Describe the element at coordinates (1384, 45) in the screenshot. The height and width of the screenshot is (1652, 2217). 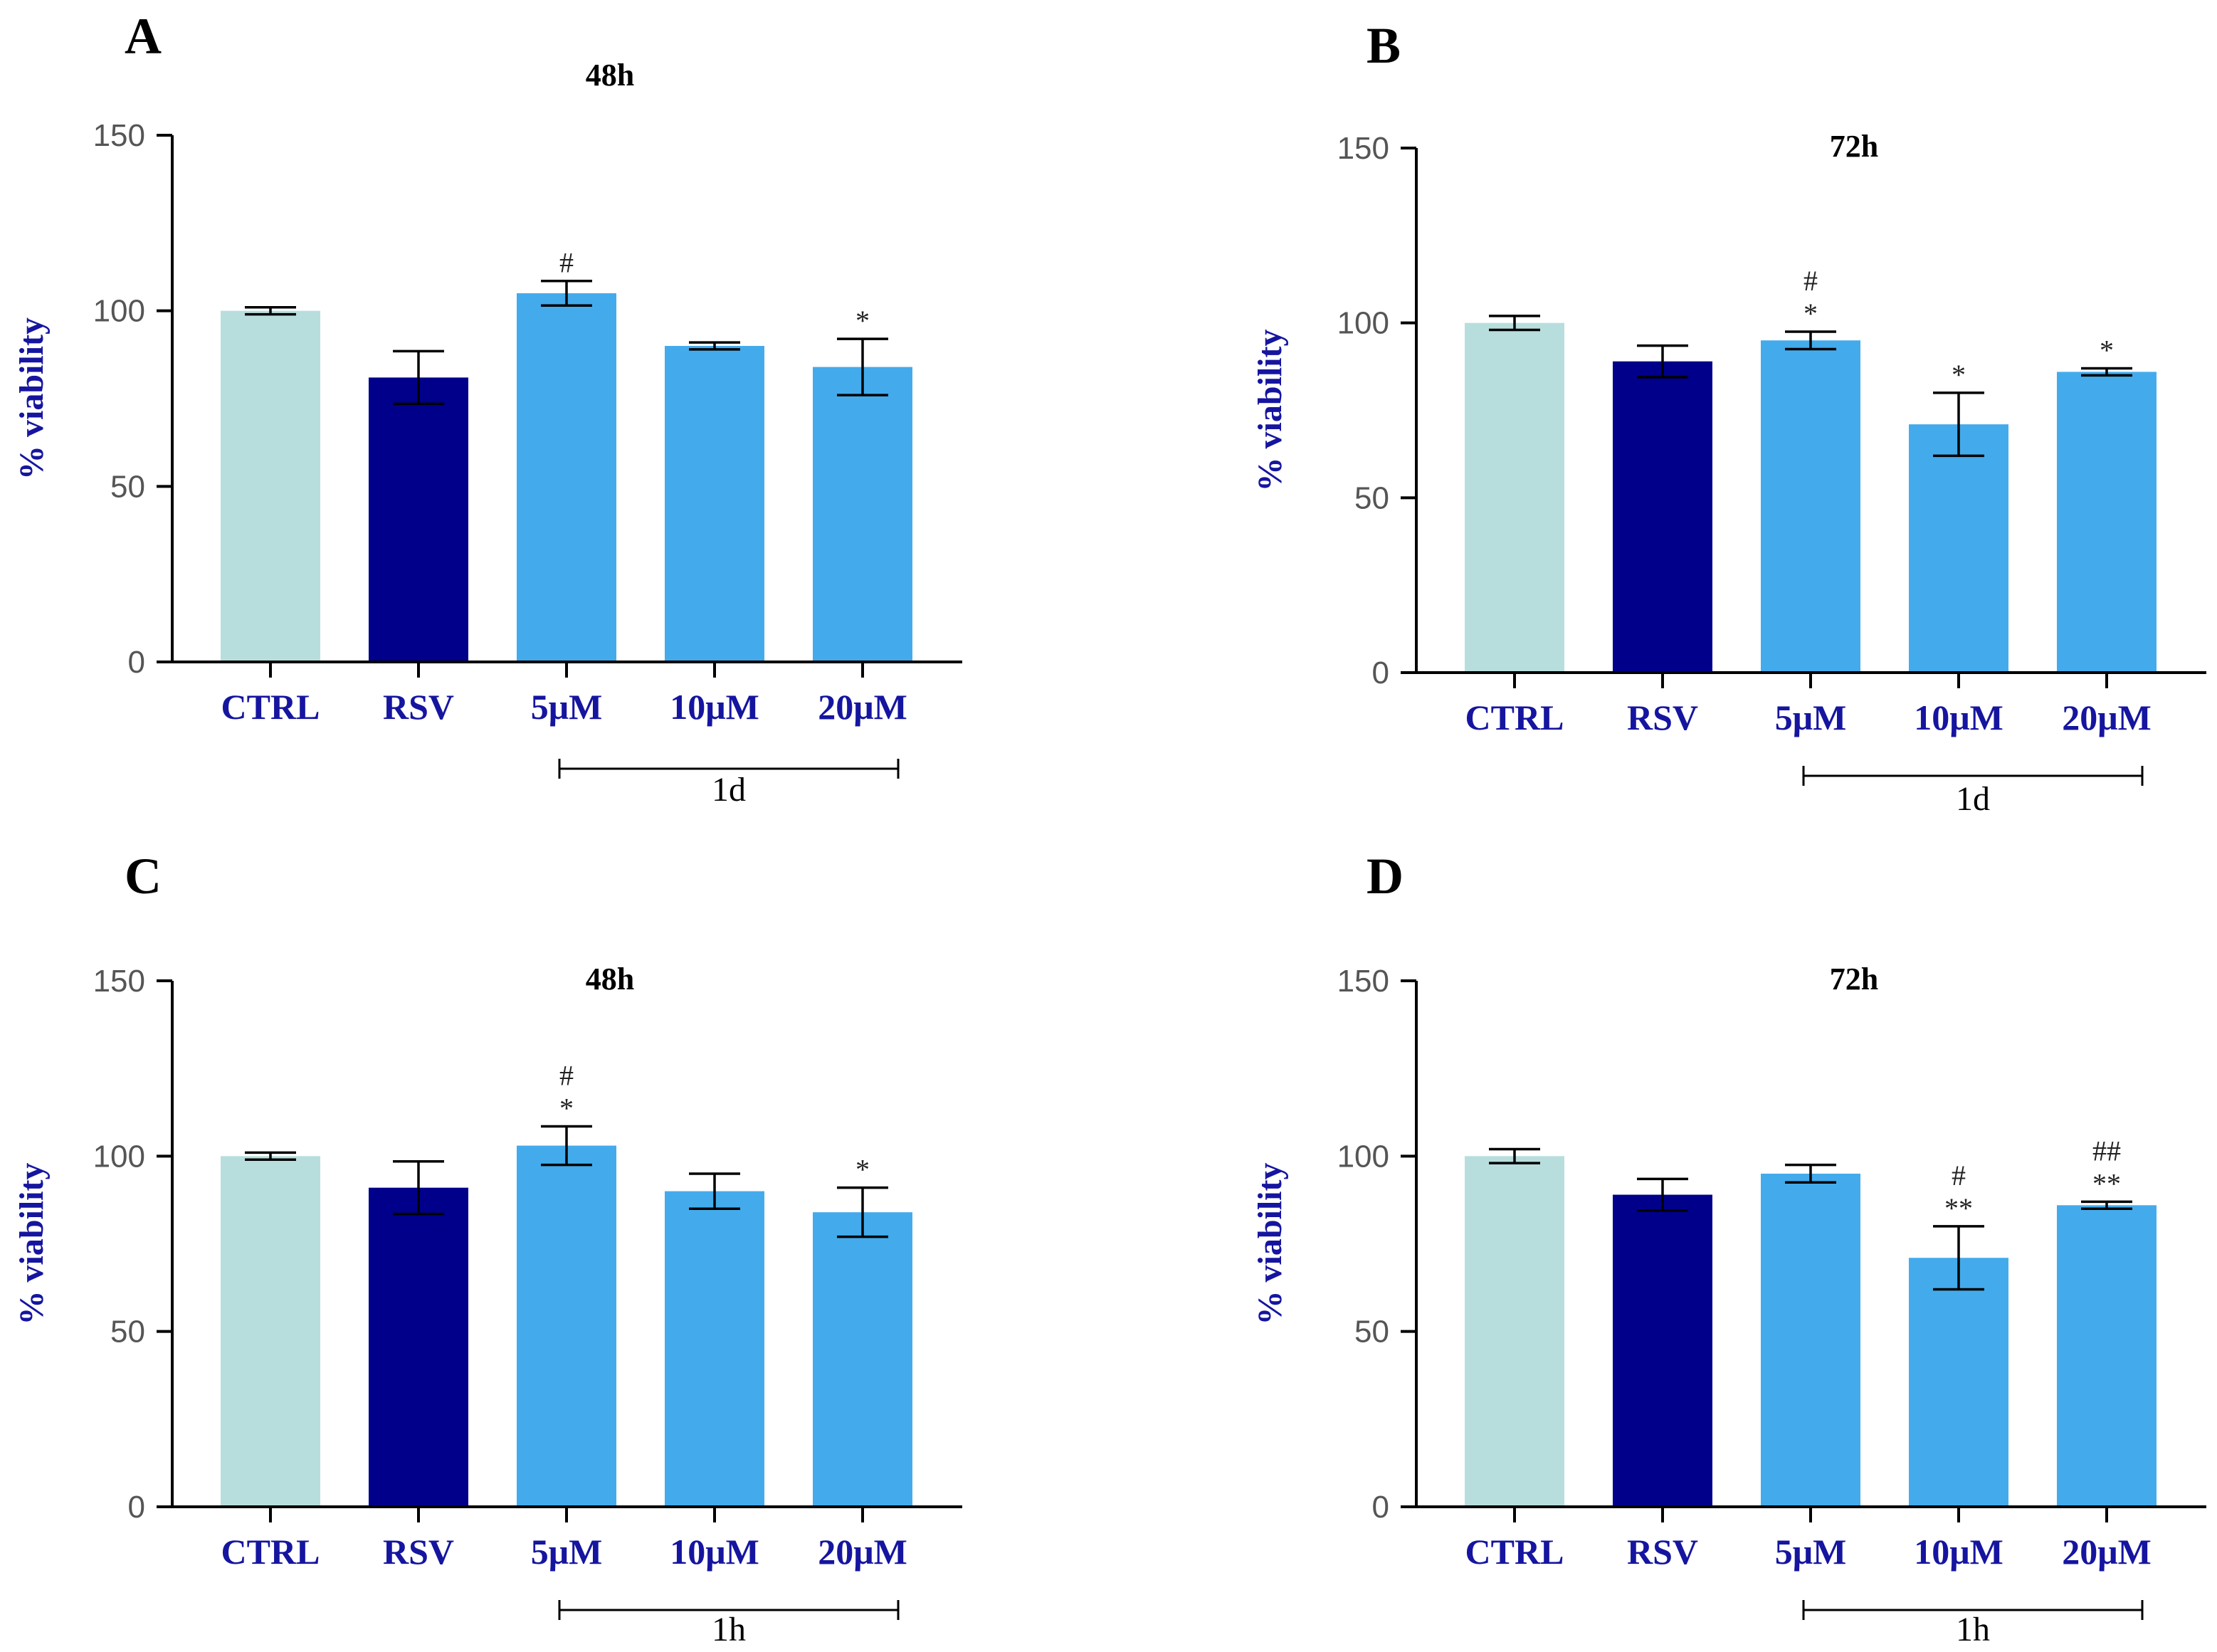
I see `panel-letter: B` at that location.